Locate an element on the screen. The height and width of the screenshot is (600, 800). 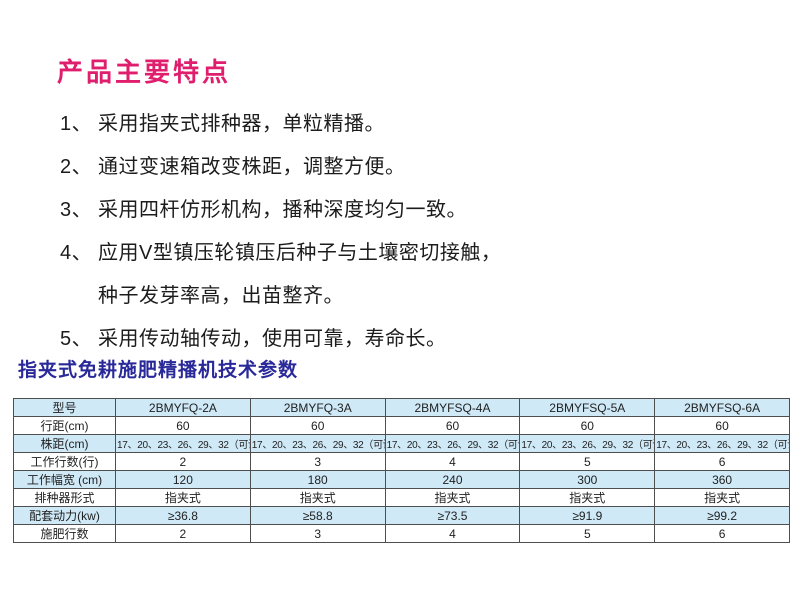
feature-text: 采用四杆仿形机构，播种深度均匀一致。 is located at coordinates (282, 210).